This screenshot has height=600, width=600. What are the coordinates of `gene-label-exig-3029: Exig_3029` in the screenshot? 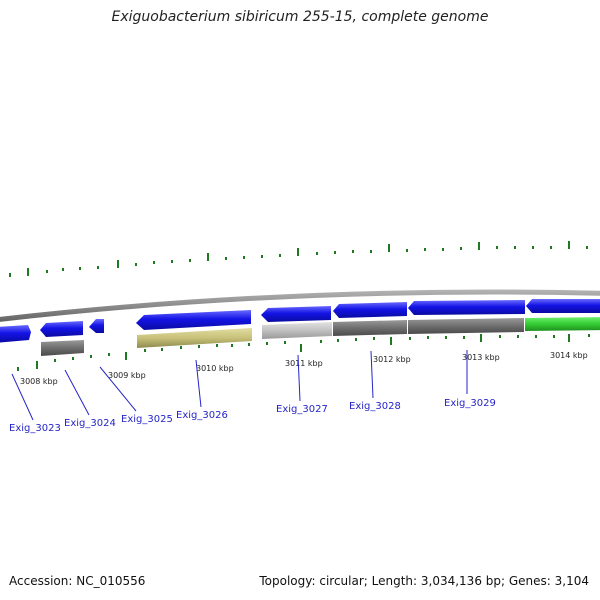 It's located at (470, 403).